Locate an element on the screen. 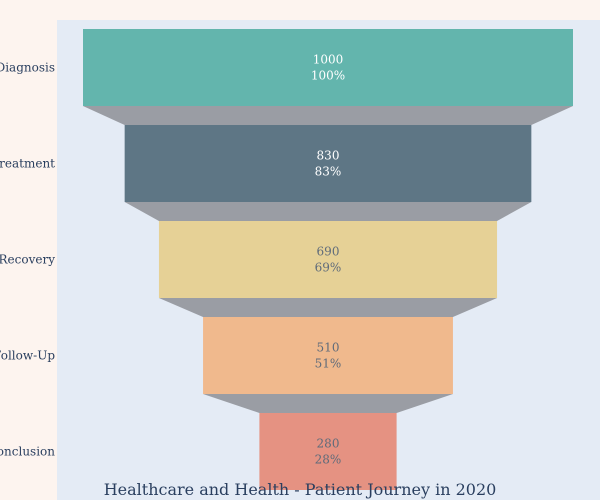  category-label: Conclusion is located at coordinates (27, 452).